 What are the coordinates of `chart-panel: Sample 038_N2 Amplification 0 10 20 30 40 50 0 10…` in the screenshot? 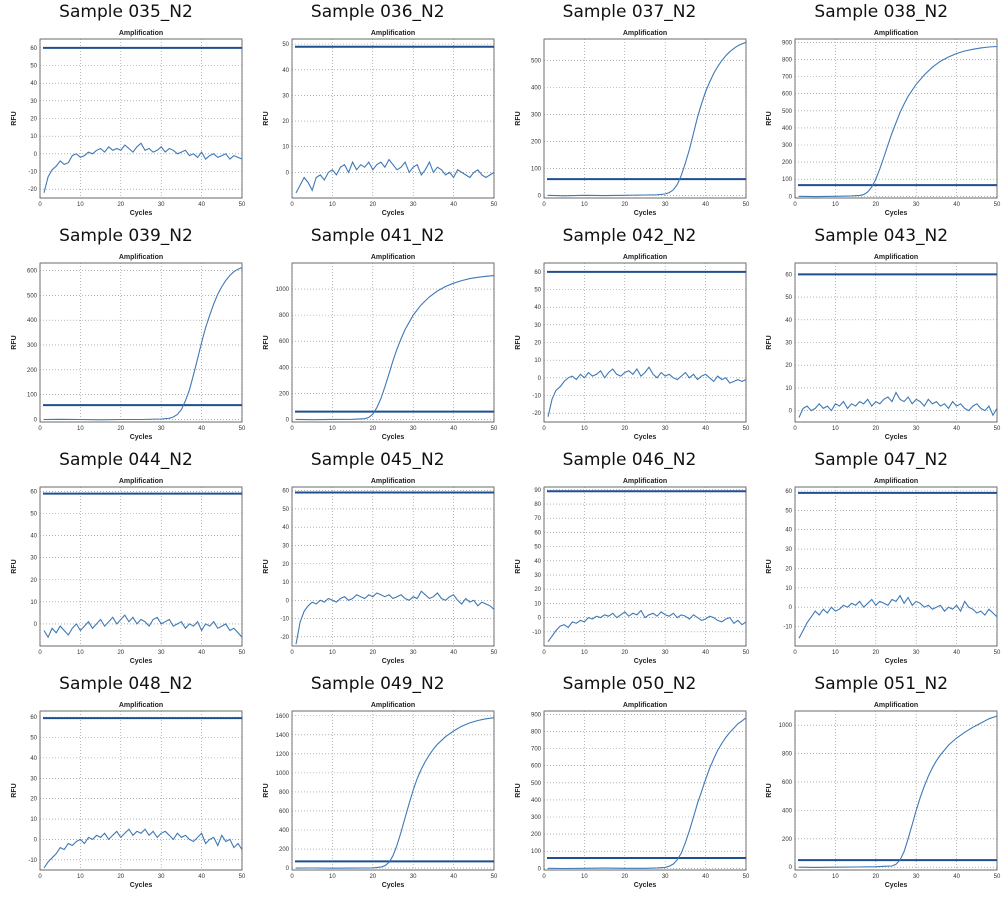 It's located at (881, 112).